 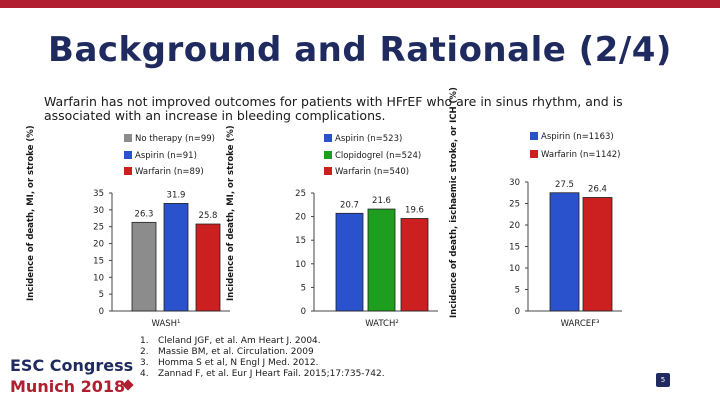 What do you see at coordinates (227, 352) in the screenshot?
I see `reference-item: 2. Massie BM, et al. Circulation. 2009` at bounding box center [227, 352].